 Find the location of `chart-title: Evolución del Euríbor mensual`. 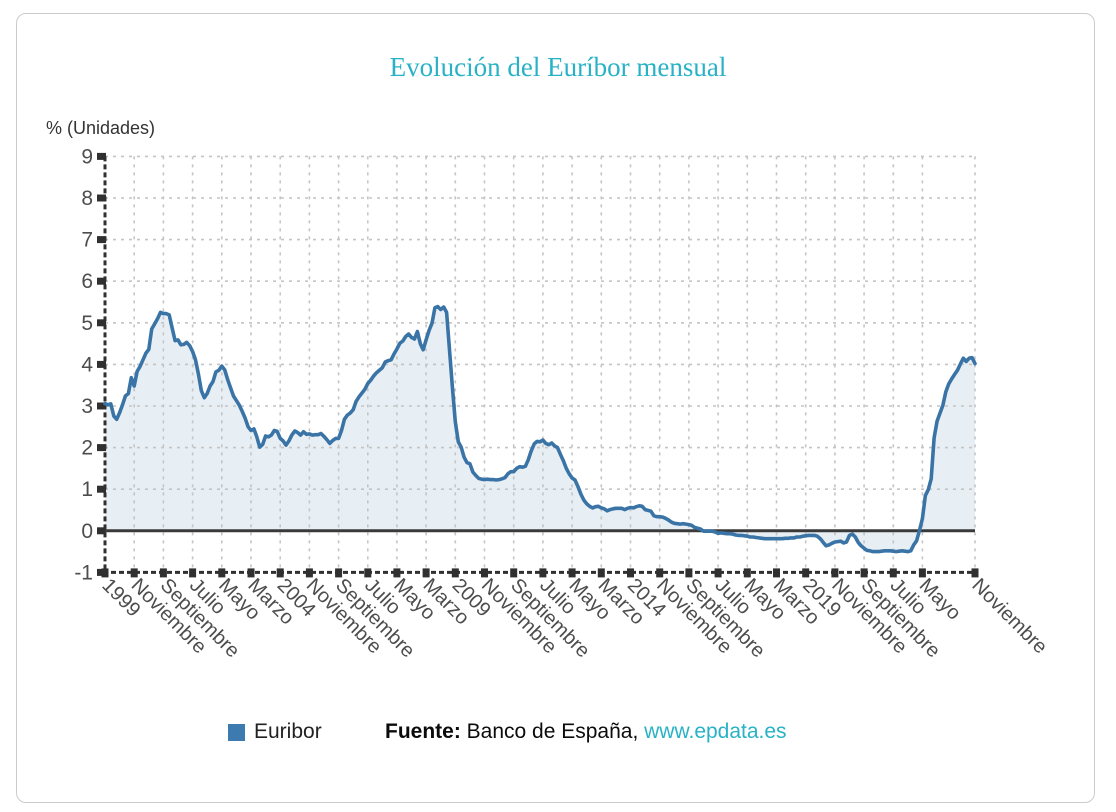

chart-title: Evolución del Euríbor mensual is located at coordinates (558, 67).